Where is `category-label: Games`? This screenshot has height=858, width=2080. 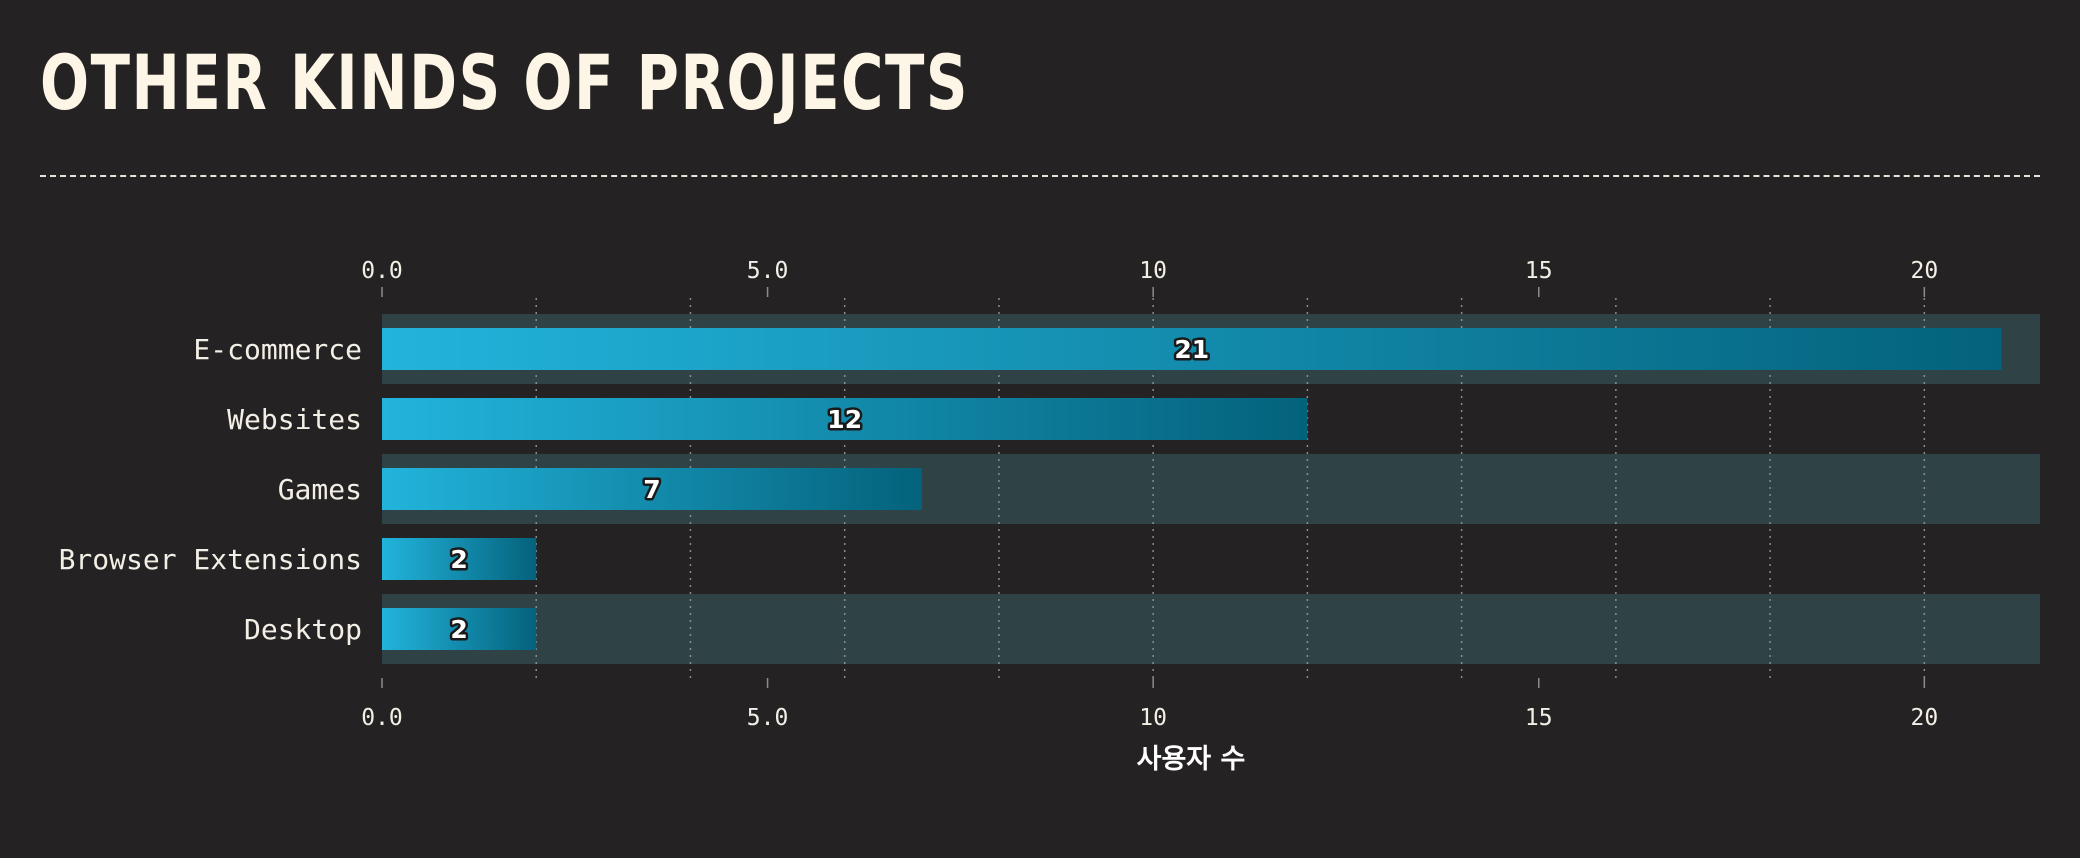 category-label: Games is located at coordinates (320, 489).